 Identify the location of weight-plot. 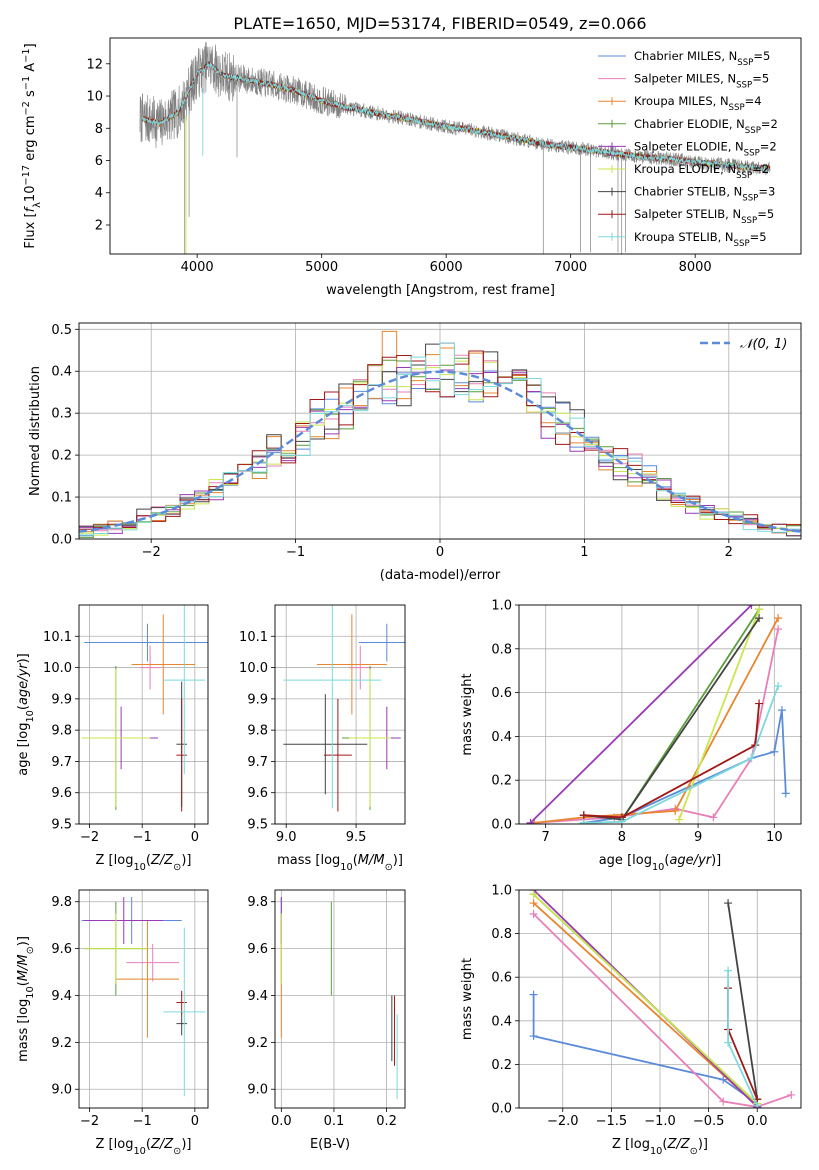
(658, 714).